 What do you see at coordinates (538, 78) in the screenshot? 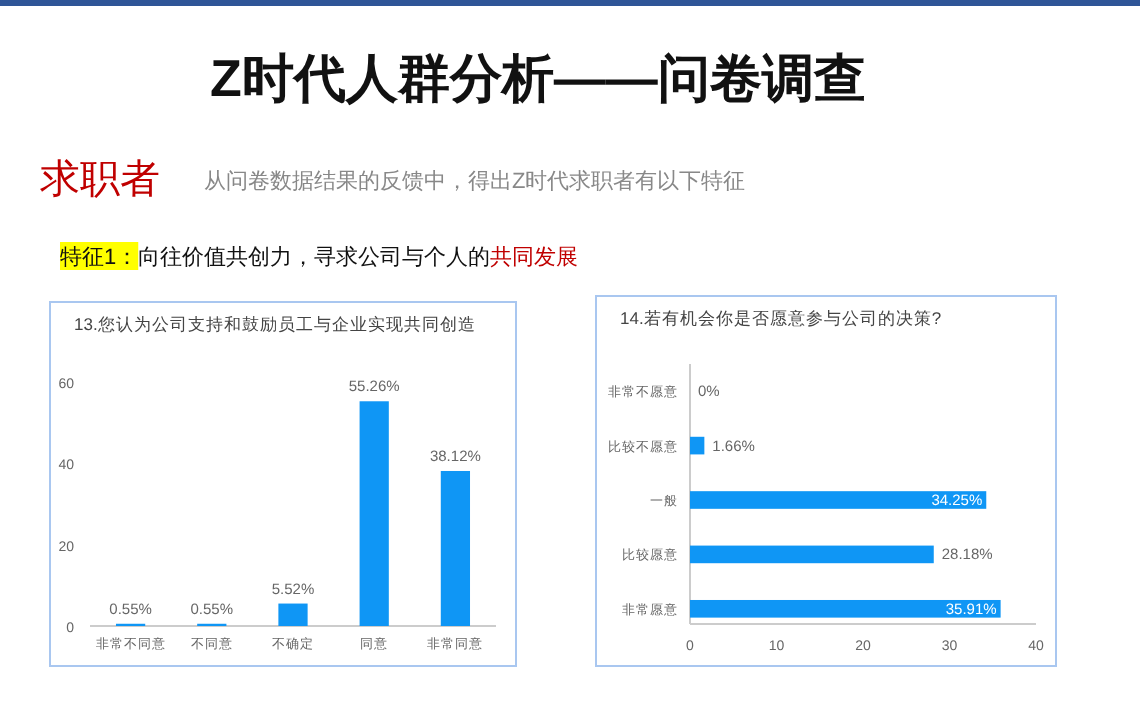
I see `text: Z时代人群分析——问卷调查` at bounding box center [538, 78].